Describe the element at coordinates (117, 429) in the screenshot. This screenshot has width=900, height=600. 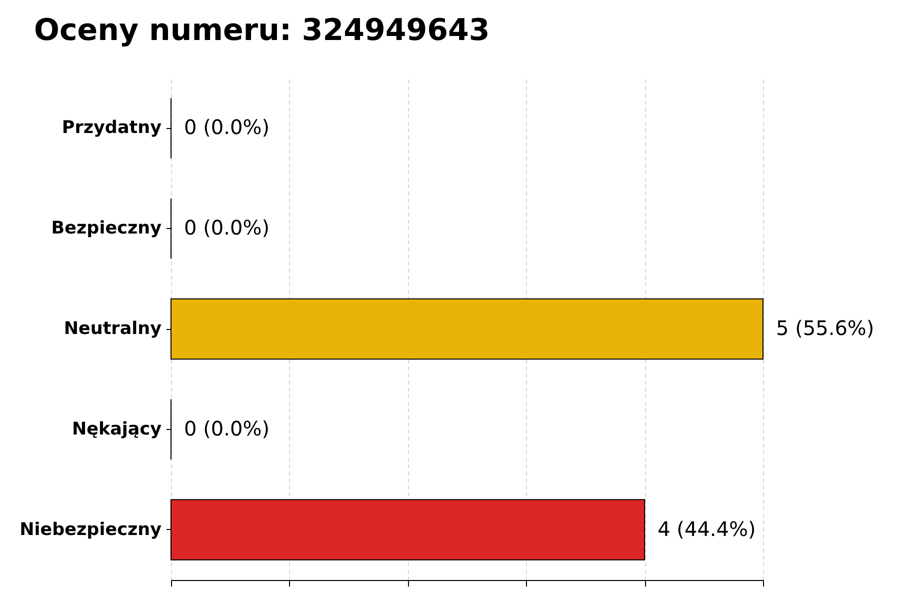
I see `y-tick-label: Nękający` at that location.